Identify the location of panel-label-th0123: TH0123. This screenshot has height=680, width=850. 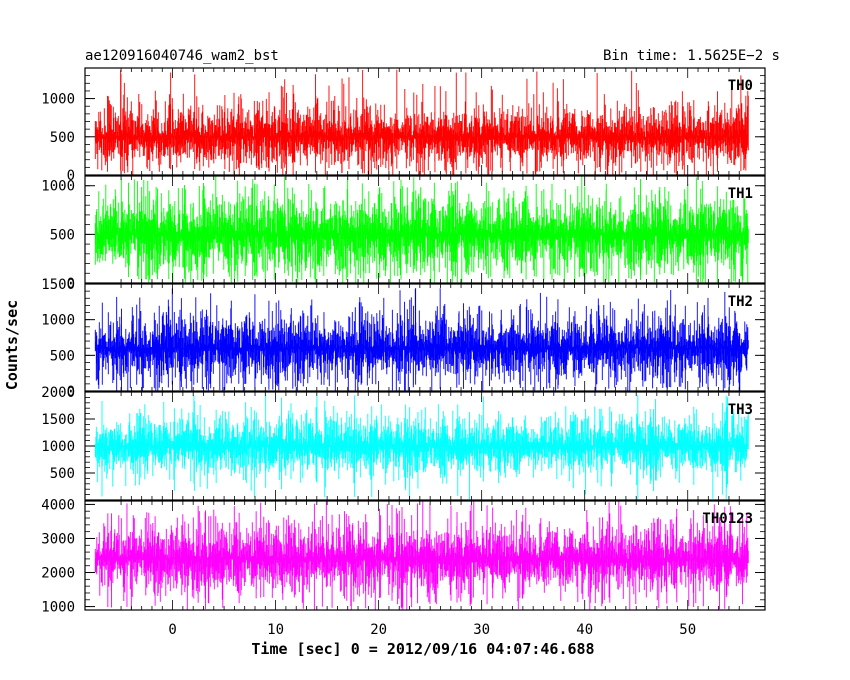
(727, 519).